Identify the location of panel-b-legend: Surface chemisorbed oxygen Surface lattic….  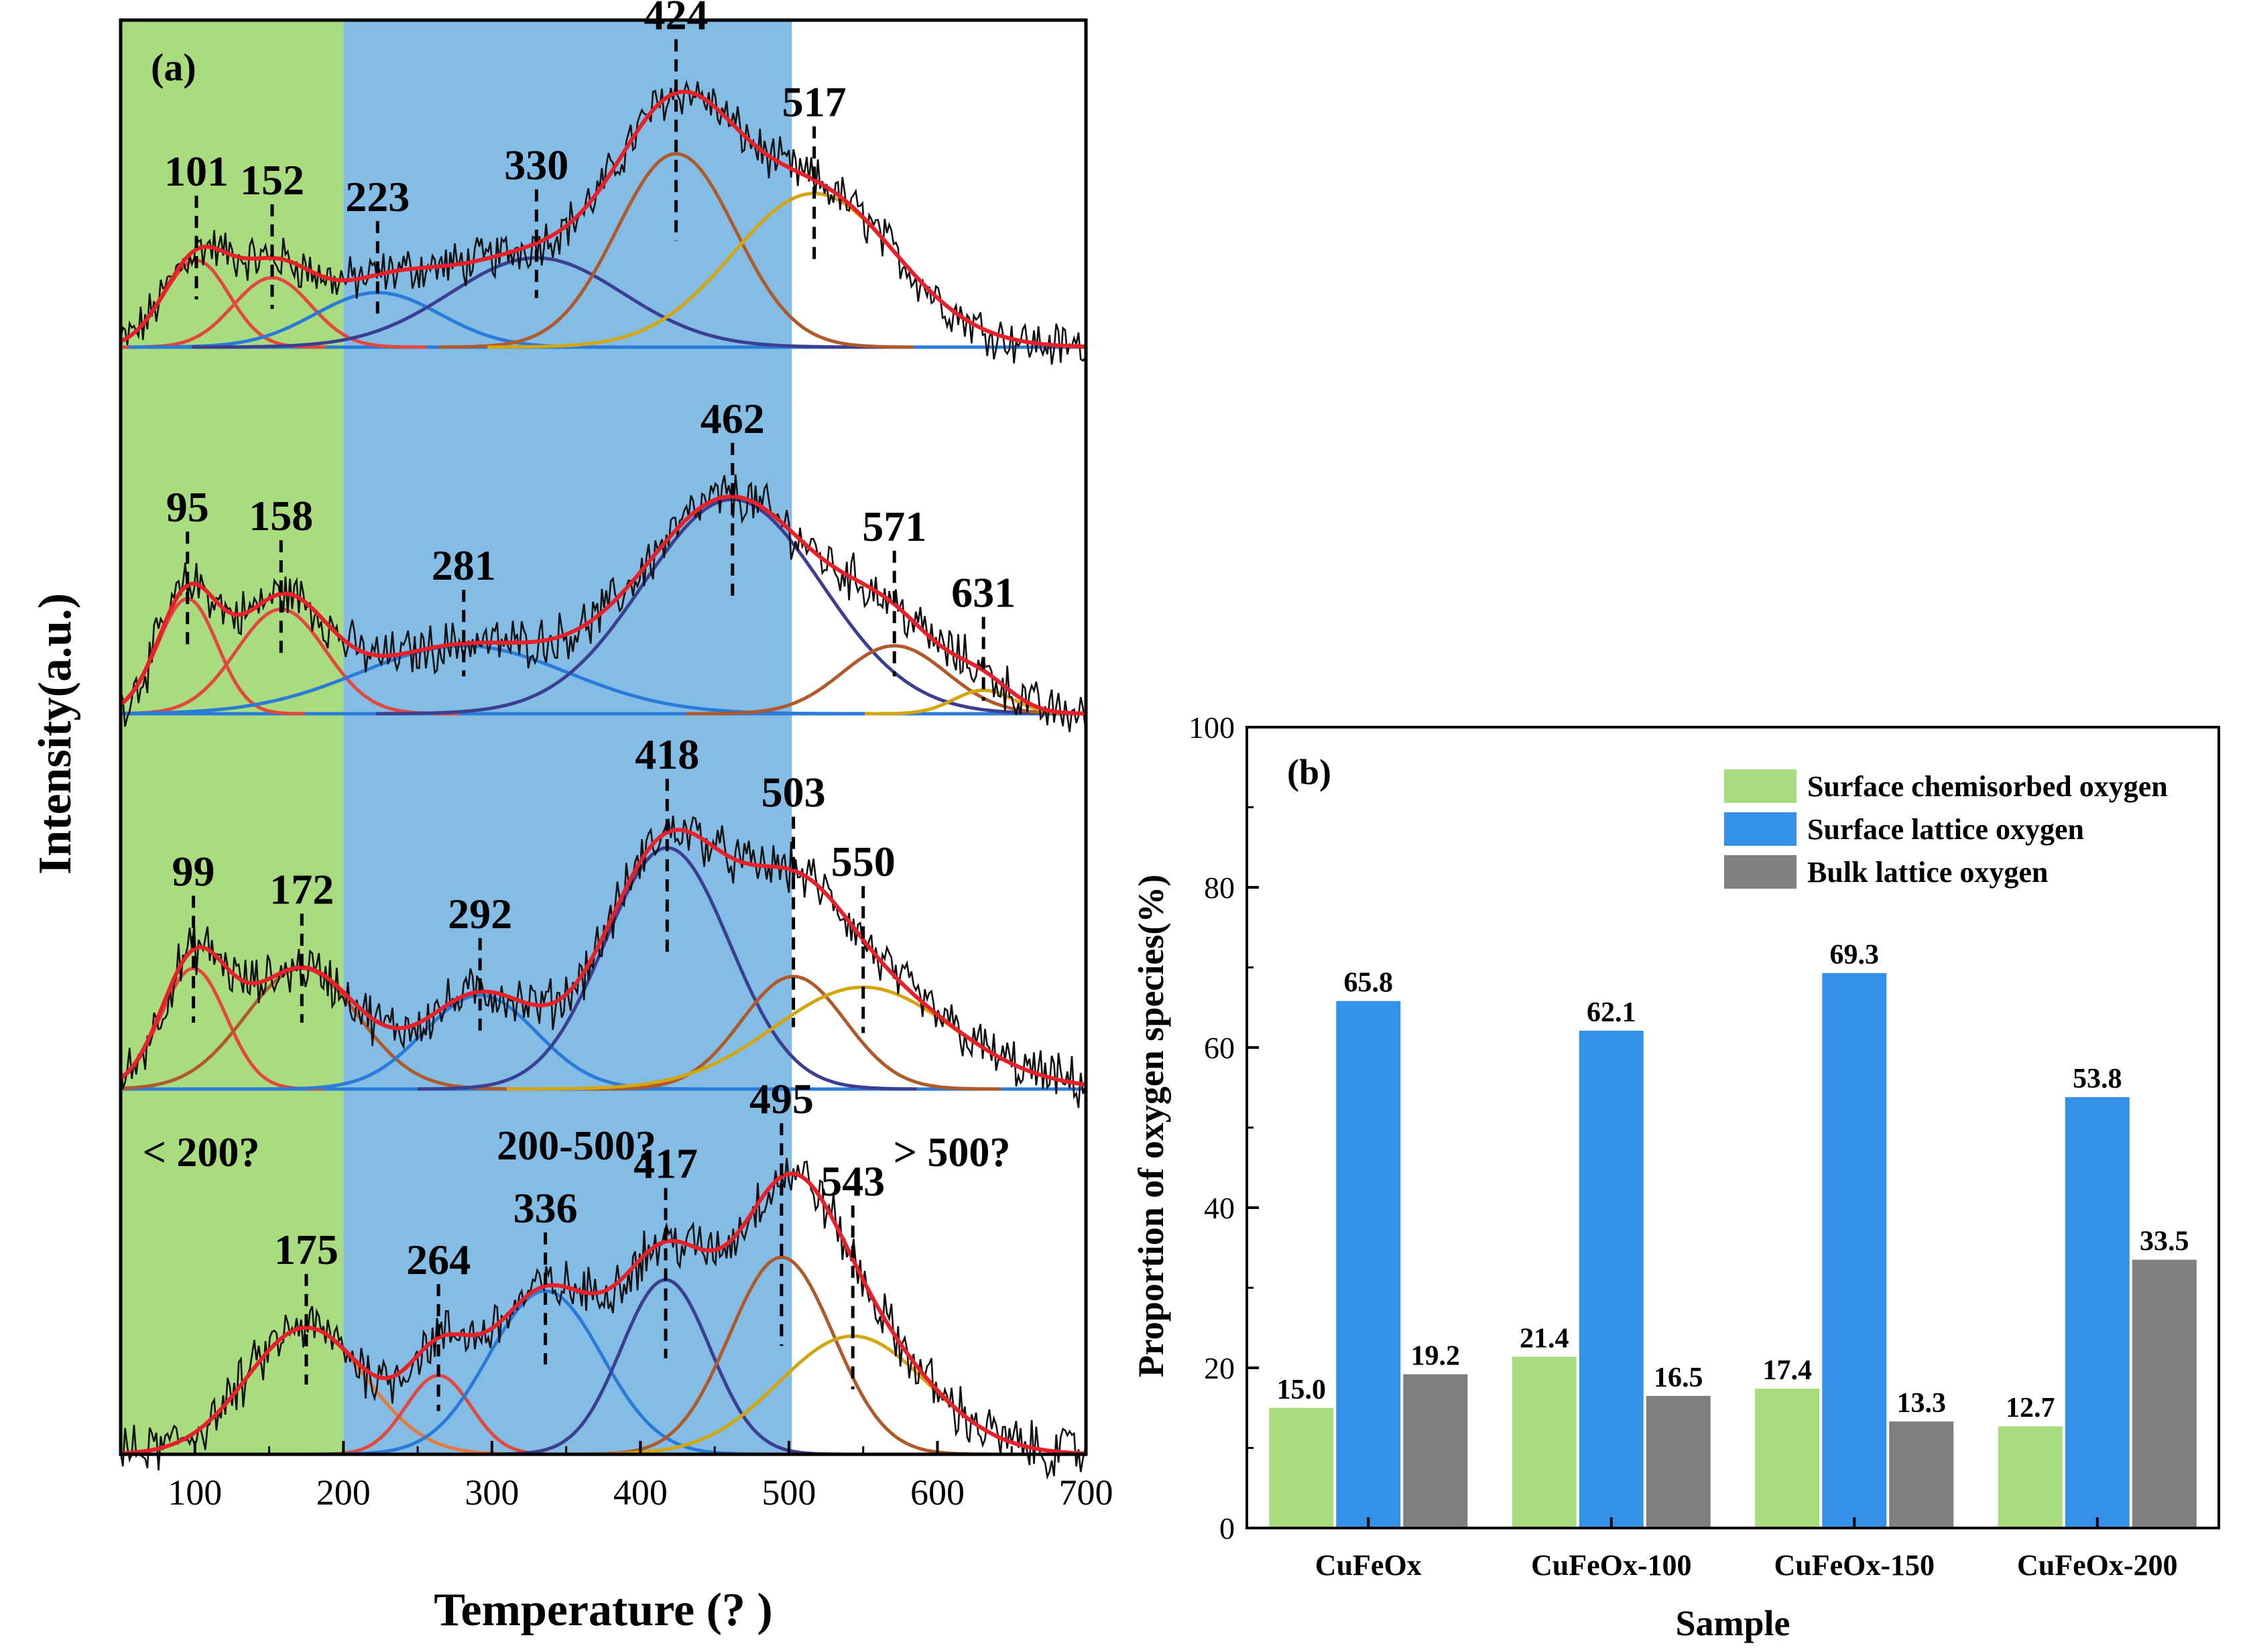
(1946, 829).